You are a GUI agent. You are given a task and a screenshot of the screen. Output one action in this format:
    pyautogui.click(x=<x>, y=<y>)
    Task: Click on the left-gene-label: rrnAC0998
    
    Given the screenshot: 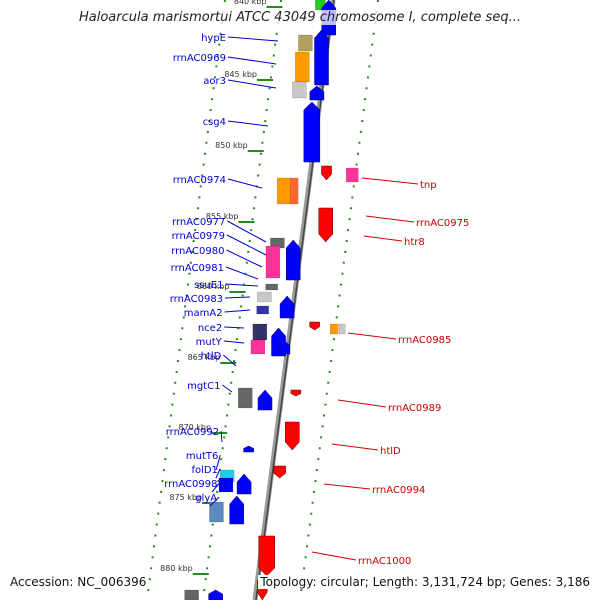 What is the action you would take?
    pyautogui.click(x=190, y=484)
    